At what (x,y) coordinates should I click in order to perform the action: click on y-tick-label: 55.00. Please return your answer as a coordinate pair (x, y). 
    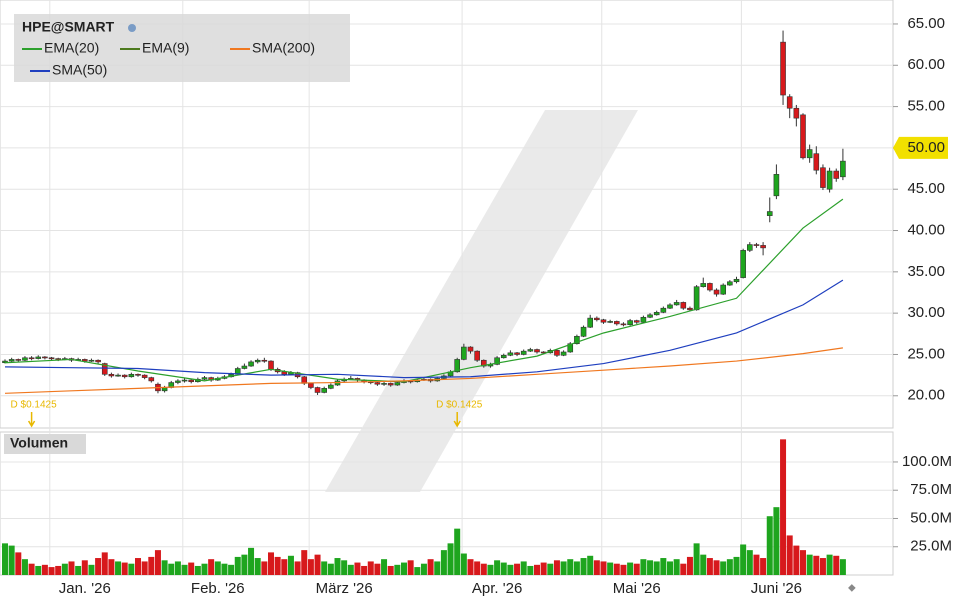
    Looking at the image, I should click on (926, 106).